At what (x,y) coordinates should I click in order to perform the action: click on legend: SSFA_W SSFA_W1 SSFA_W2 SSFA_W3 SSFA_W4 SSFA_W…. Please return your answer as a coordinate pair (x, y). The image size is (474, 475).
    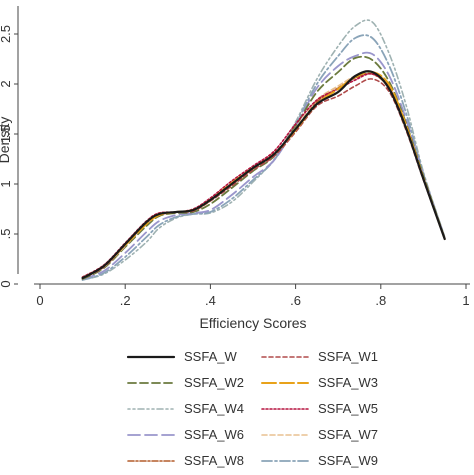
    Looking at the image, I should click on (252, 408).